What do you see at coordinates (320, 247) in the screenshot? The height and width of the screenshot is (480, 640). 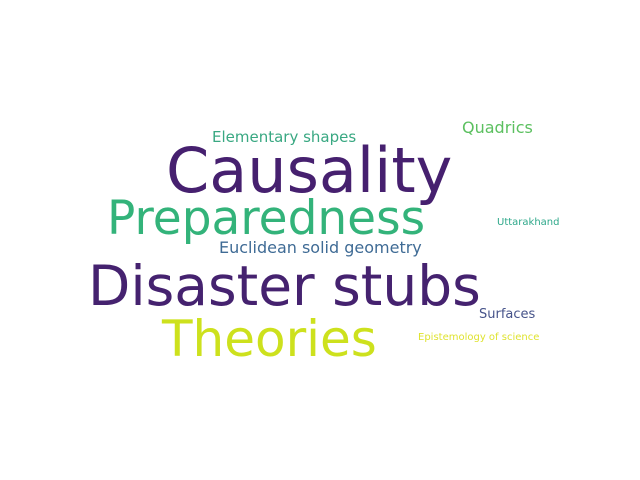 I see `word-euclidean-solid-geometry: Euclidean solid geometry` at bounding box center [320, 247].